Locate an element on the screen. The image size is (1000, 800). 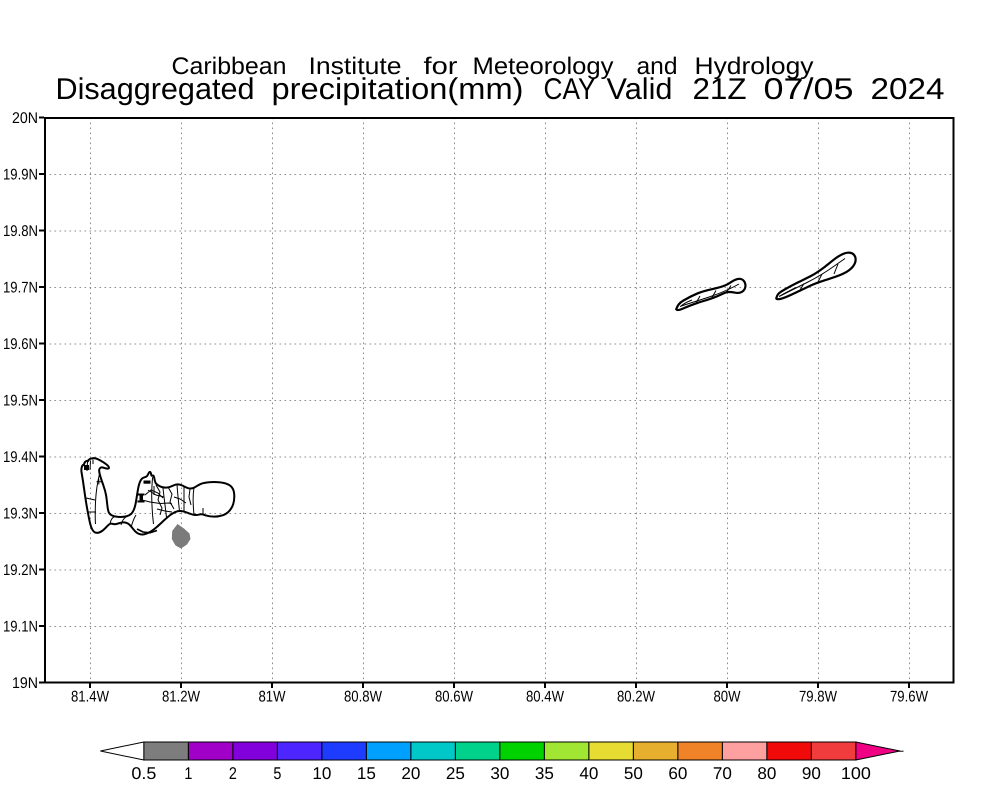
svg-text: Institute is located at coordinates (355, 66).